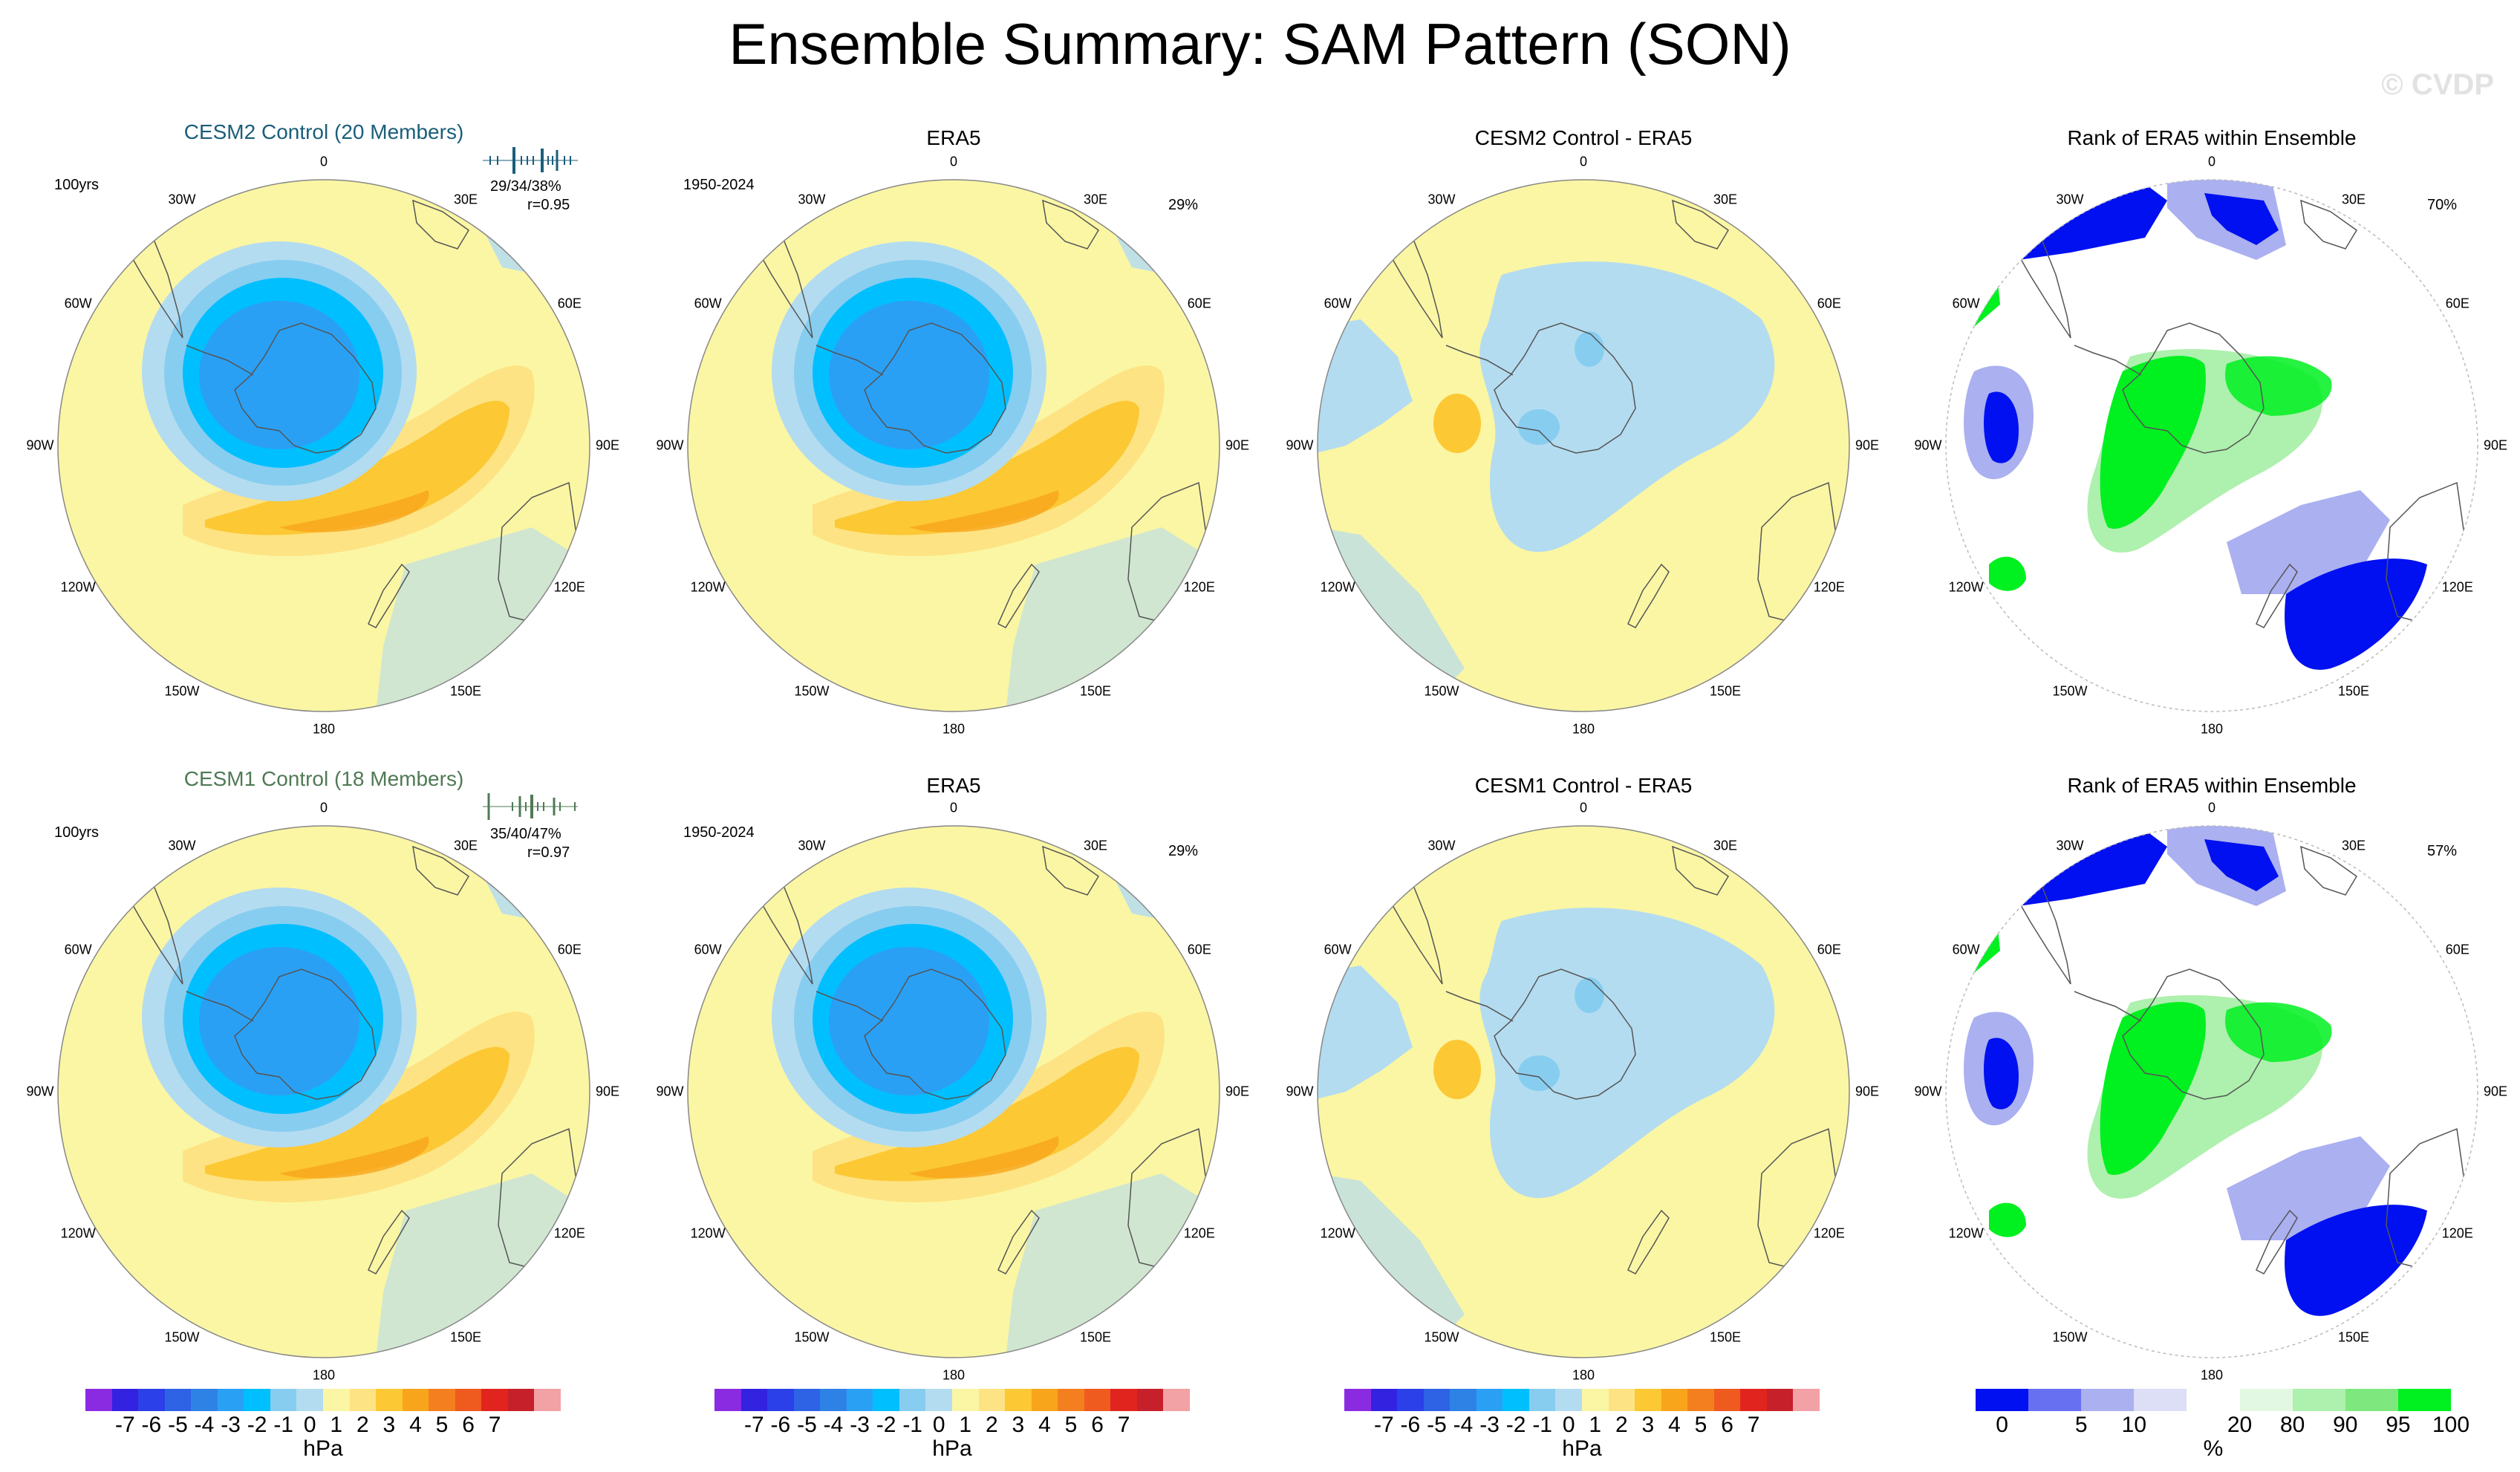 The image size is (2520, 1472). I want to click on map-diff, so click(1584, 1091).